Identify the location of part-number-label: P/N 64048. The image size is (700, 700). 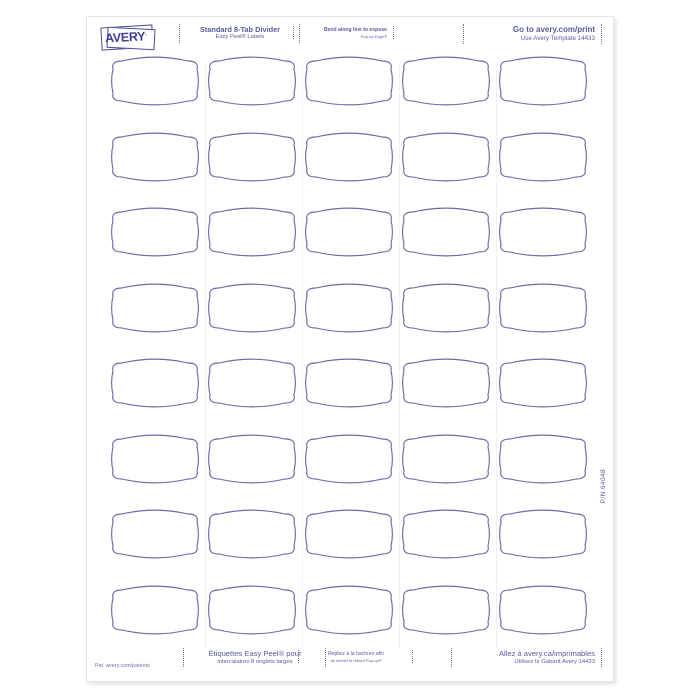
(603, 486).